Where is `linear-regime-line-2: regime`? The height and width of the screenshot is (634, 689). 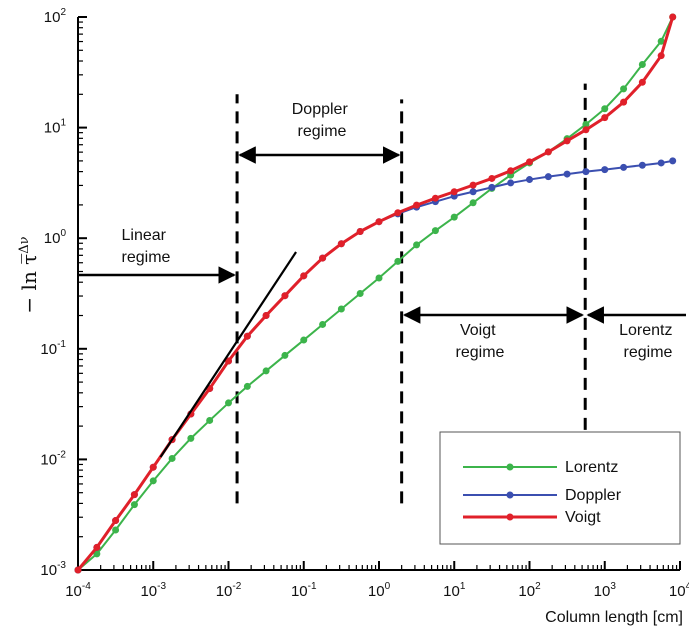 linear-regime-line-2: regime is located at coordinates (146, 257).